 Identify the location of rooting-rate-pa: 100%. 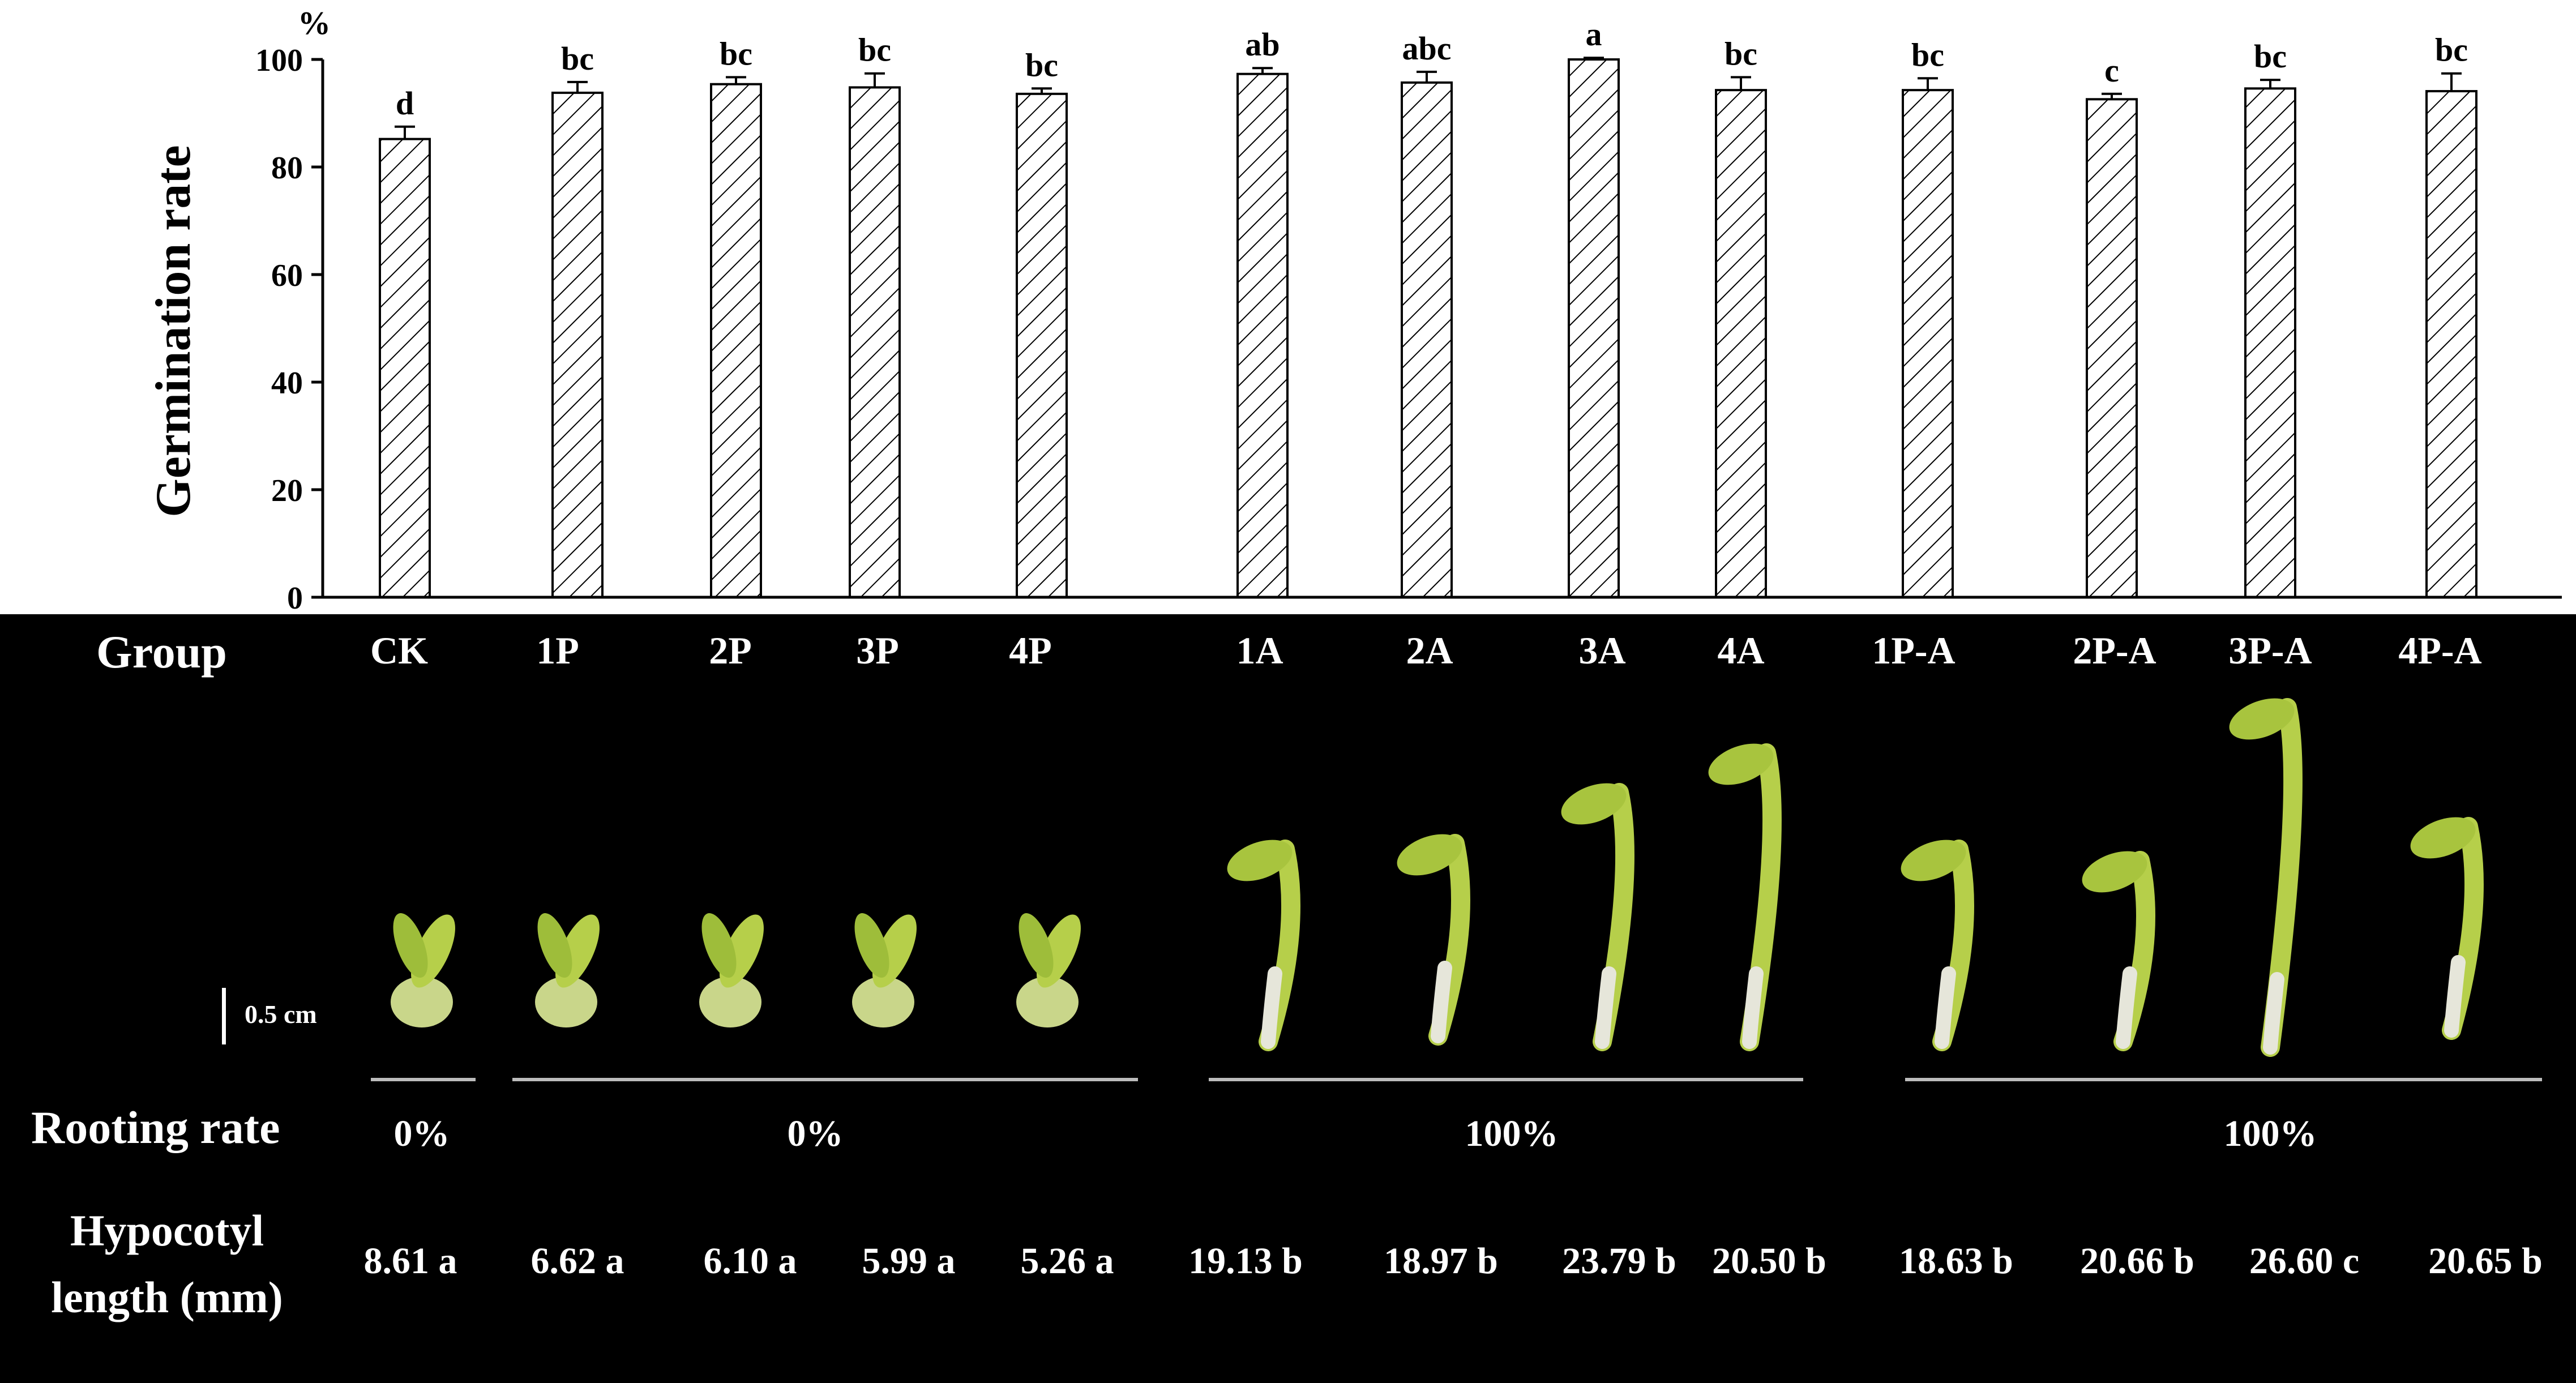
(2270, 1133).